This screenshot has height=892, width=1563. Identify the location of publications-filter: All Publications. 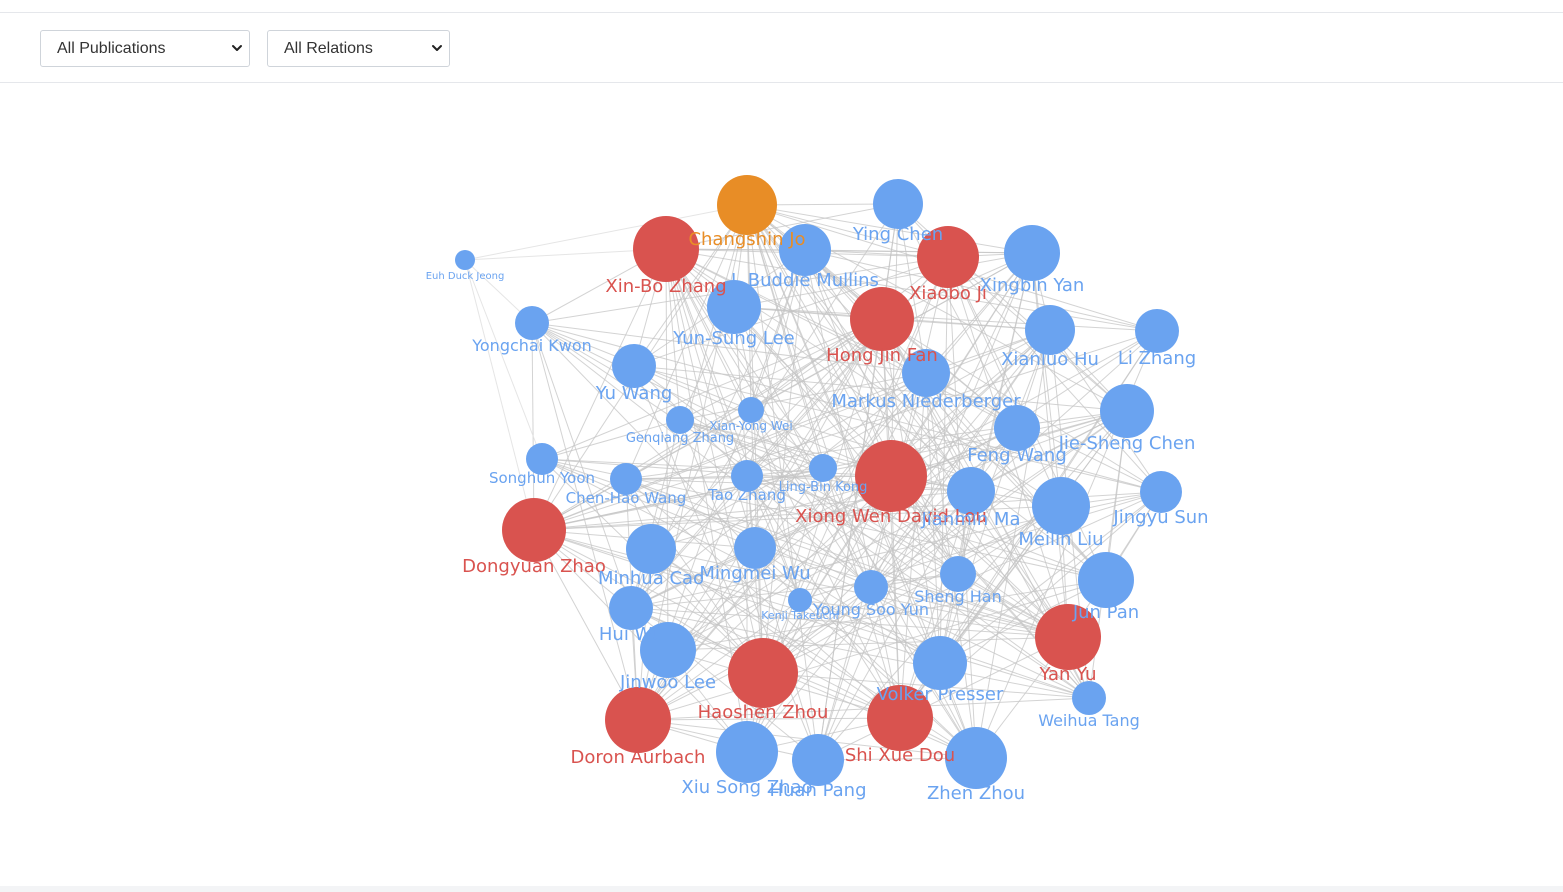
(145, 48).